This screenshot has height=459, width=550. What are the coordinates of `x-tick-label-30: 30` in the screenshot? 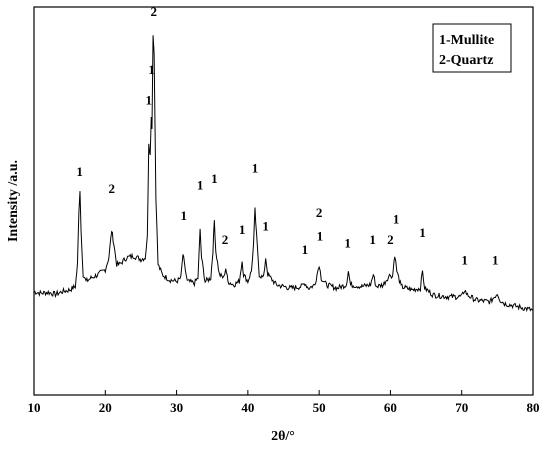 It's located at (176, 407).